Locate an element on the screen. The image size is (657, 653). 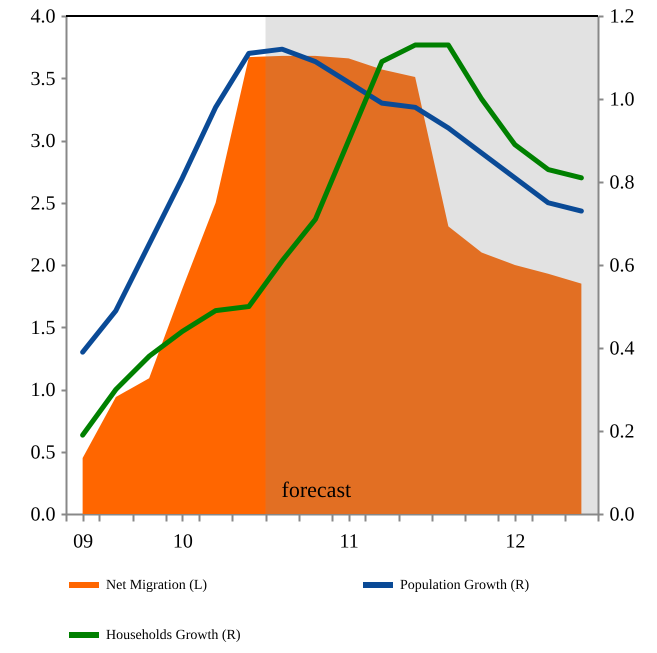
y2-tick-label: 0.8 is located at coordinates (622, 183).